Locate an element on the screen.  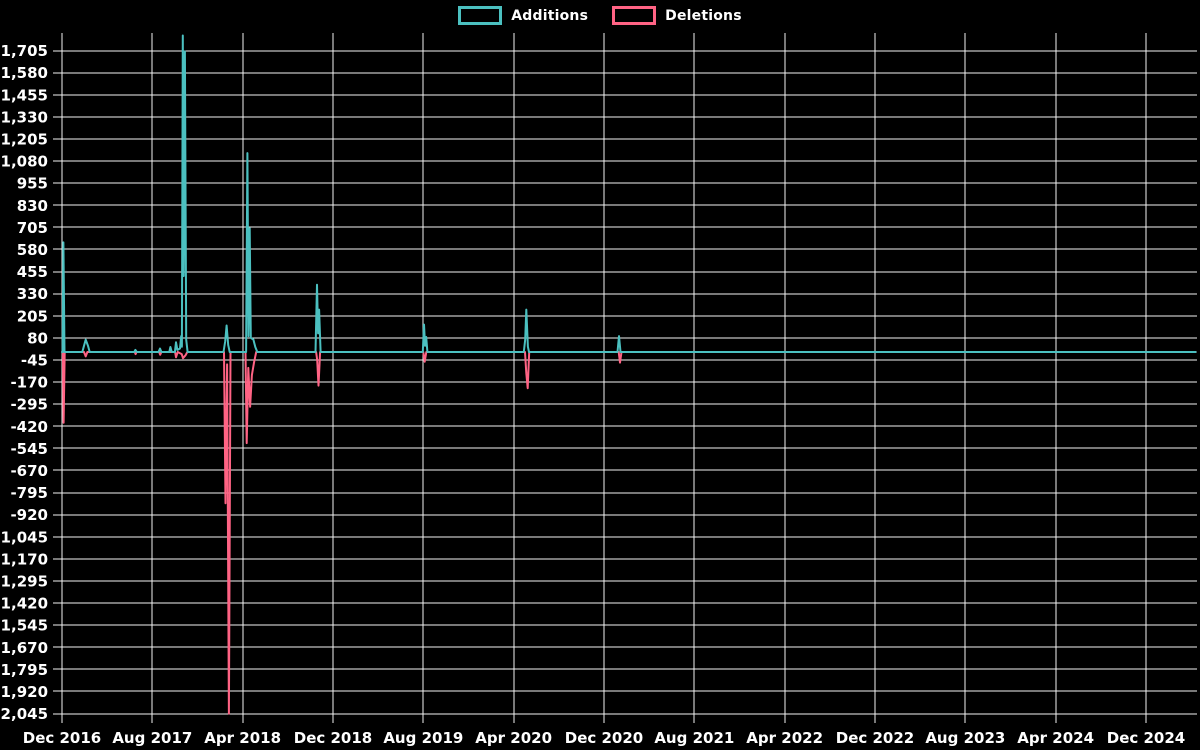
svg-text: 830 is located at coordinates (32, 206).